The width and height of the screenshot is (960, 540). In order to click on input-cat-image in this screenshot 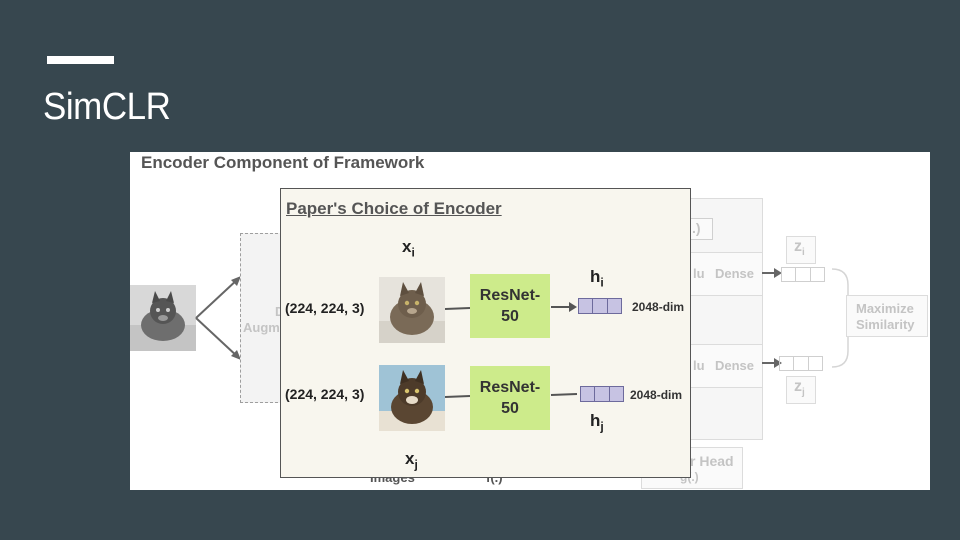, I will do `click(163, 318)`.